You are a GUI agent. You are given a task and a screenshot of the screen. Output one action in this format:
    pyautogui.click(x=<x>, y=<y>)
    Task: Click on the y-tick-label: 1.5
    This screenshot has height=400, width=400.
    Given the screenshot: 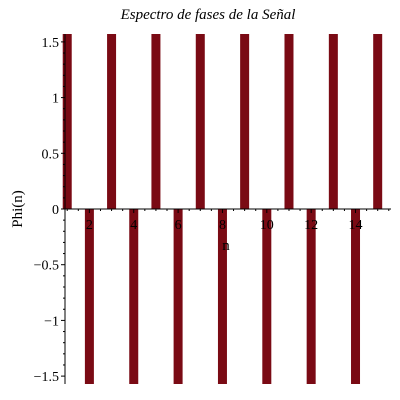 What is the action you would take?
    pyautogui.click(x=51, y=43)
    